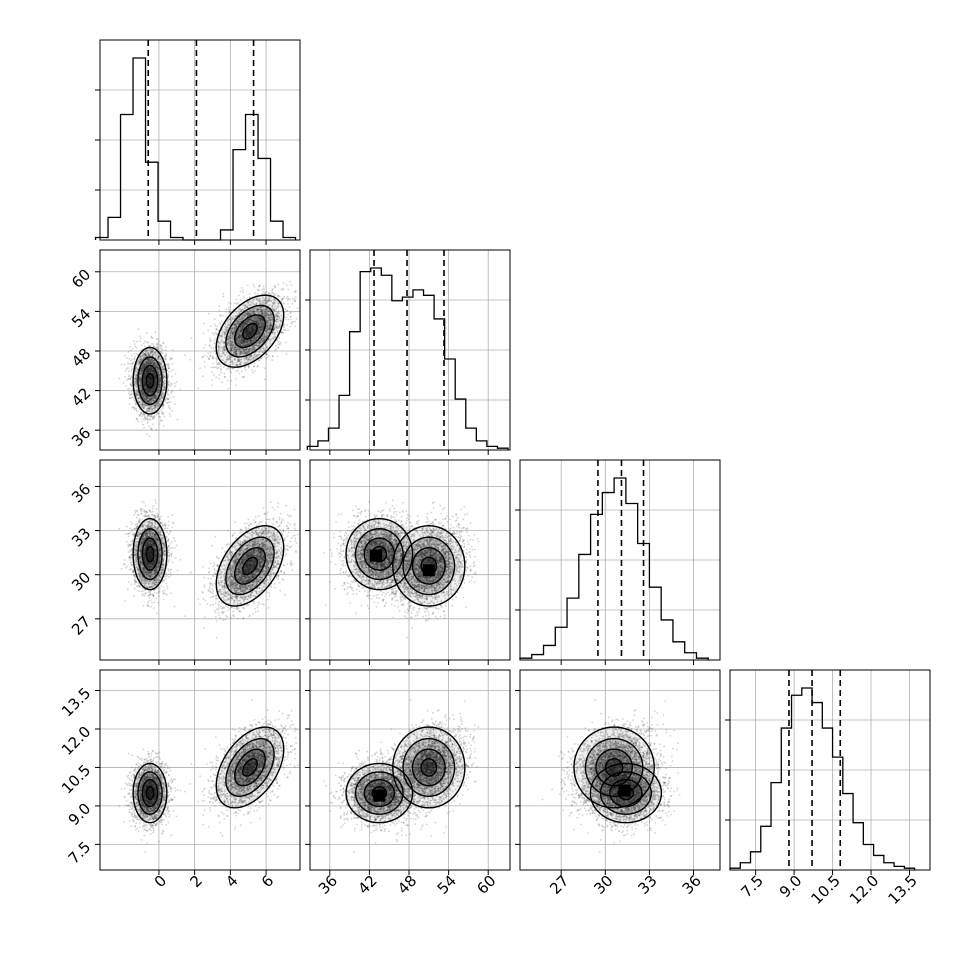 This screenshot has height=970, width=970. What do you see at coordinates (791, 887) in the screenshot?
I see `x-tick-label-p3-1: 9.0` at bounding box center [791, 887].